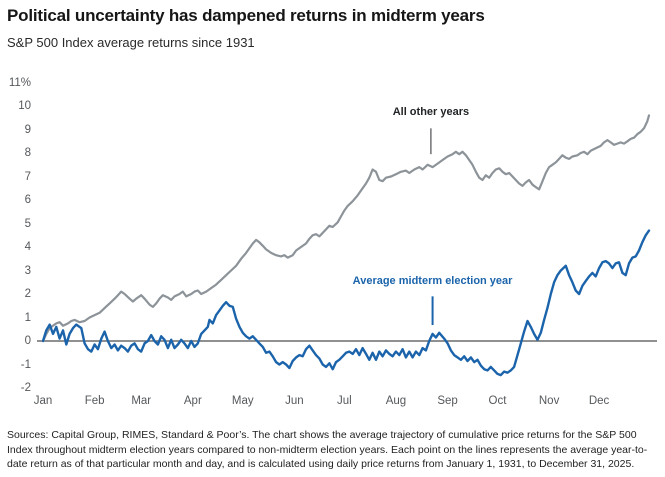 The height and width of the screenshot is (477, 665). I want to click on y-tick-label: 6, so click(27, 200).